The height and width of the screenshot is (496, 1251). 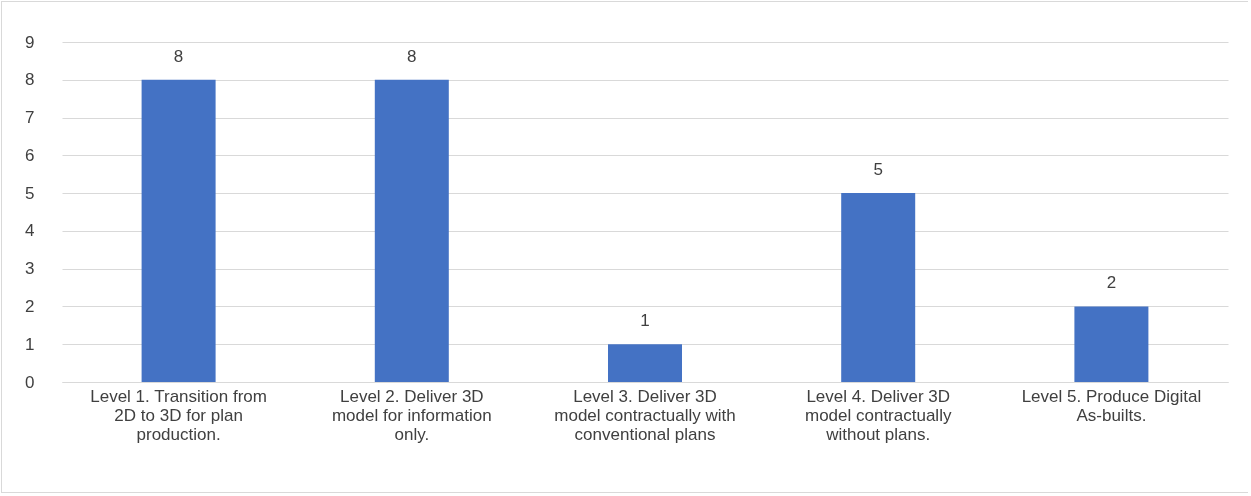 What do you see at coordinates (30, 382) in the screenshot?
I see `y-tick-label: 0` at bounding box center [30, 382].